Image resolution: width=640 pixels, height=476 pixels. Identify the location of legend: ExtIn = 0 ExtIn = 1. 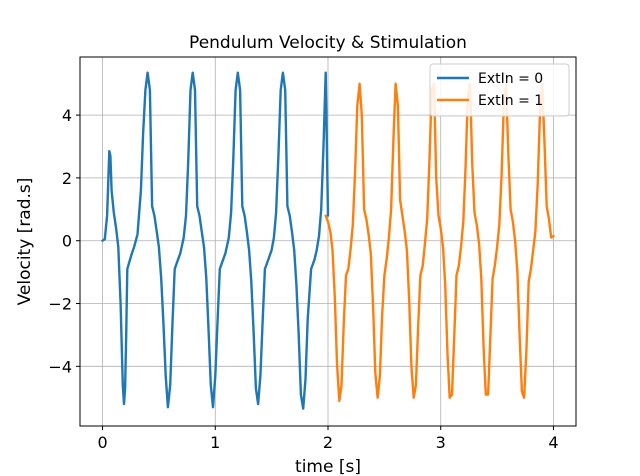
(499, 90).